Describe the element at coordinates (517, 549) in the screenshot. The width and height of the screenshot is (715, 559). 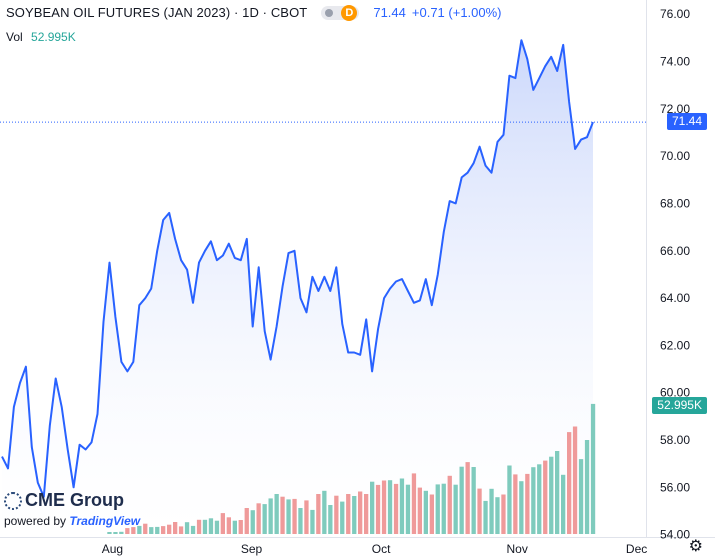
I see `x-tick-label: Nov` at that location.